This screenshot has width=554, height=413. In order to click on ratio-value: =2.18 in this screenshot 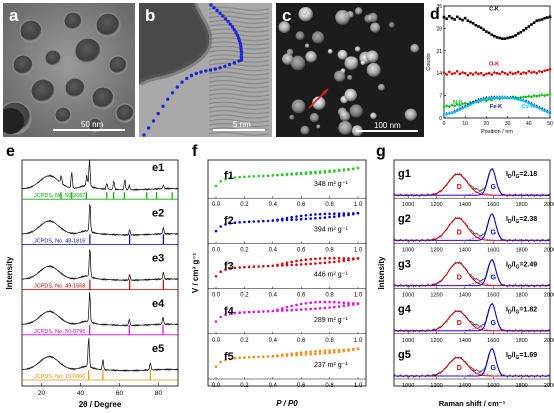, I will do `click(528, 174)`.